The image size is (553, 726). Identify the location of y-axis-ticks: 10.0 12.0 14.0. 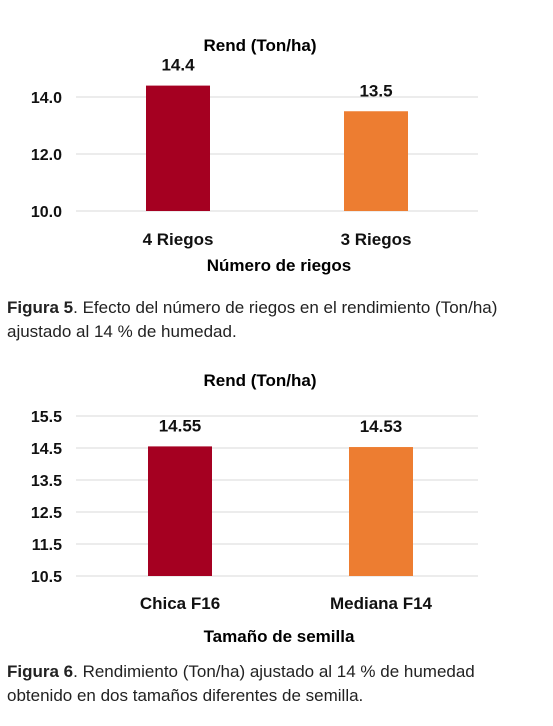
(46, 155).